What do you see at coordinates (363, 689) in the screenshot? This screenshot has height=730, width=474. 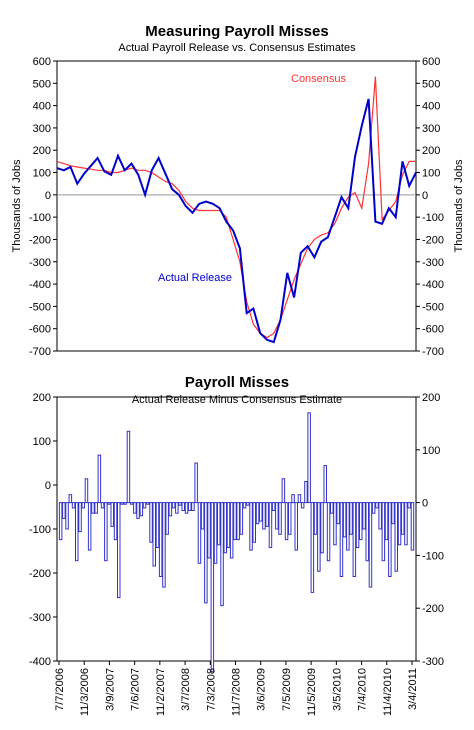 I see `bottom-xtick-label: 7/4/2010` at bounding box center [363, 689].